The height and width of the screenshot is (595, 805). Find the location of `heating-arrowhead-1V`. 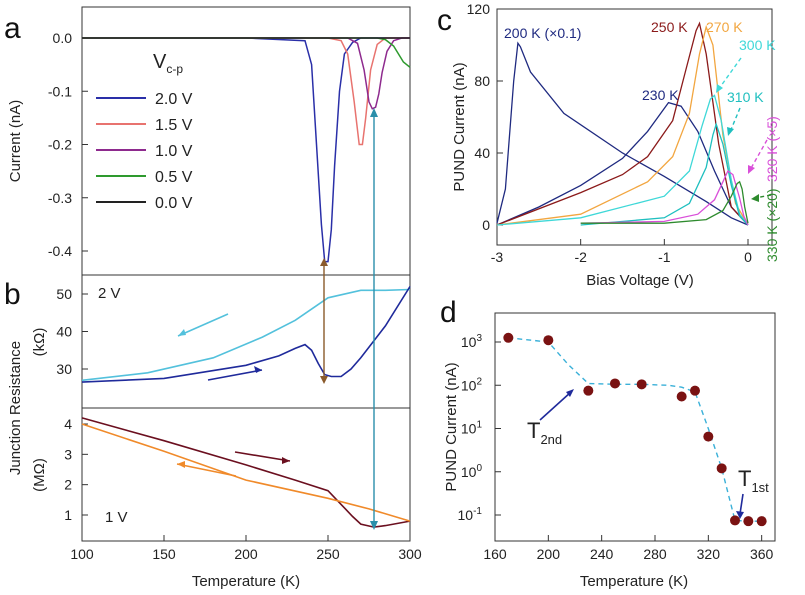

heating-arrowhead-1V is located at coordinates (286, 460).